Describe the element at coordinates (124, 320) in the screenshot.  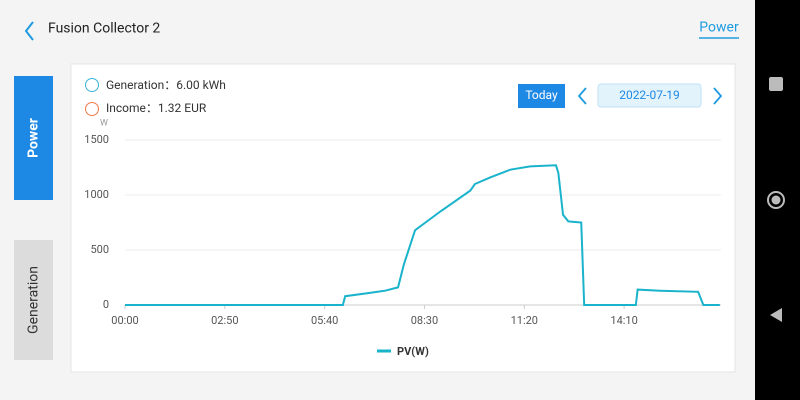
I see `x-tick-label: 00:00` at that location.